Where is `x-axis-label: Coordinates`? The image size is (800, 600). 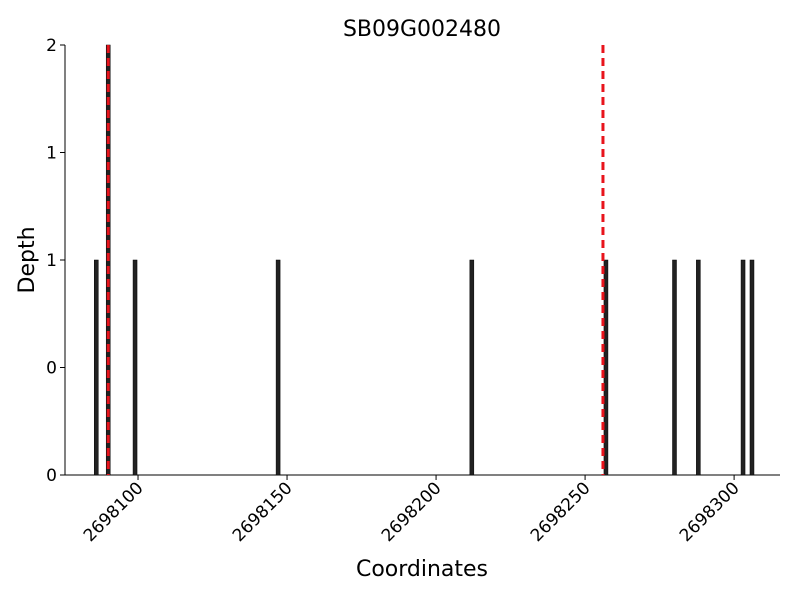
x-axis-label: Coordinates is located at coordinates (422, 569).